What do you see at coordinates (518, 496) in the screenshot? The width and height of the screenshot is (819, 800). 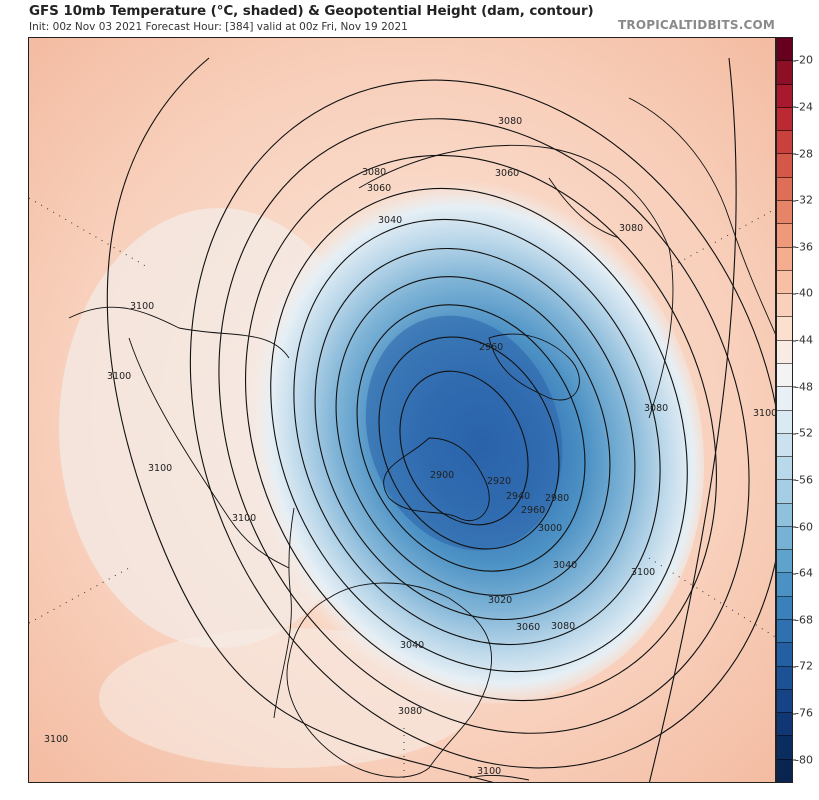 I see `contour-label: 2940` at bounding box center [518, 496].